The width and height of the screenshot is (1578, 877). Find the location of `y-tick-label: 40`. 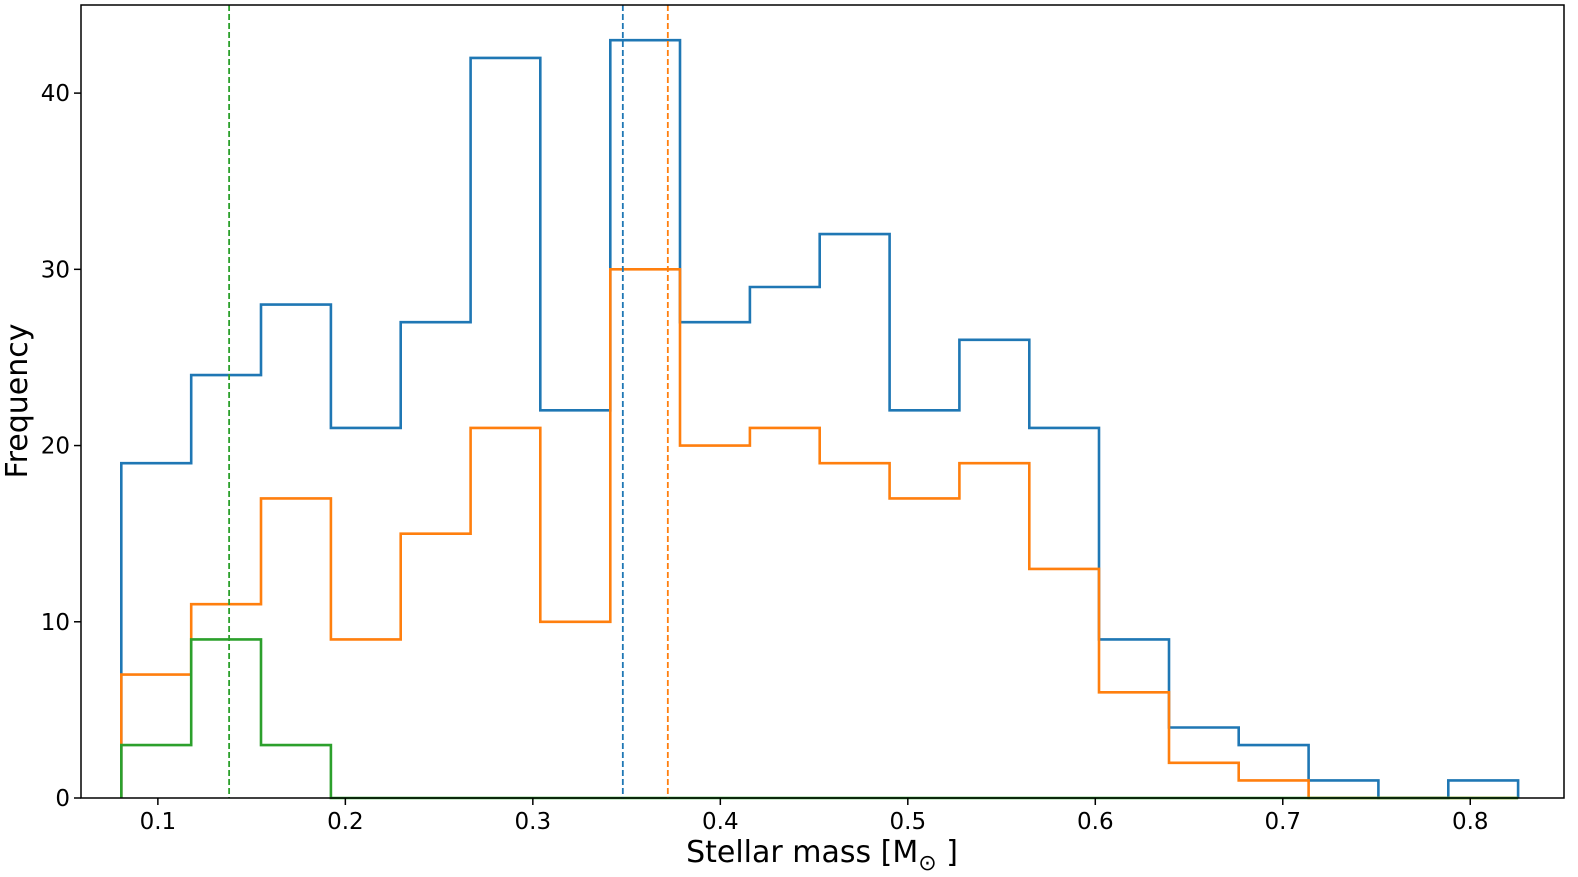

y-tick-label: 40 is located at coordinates (55, 94).